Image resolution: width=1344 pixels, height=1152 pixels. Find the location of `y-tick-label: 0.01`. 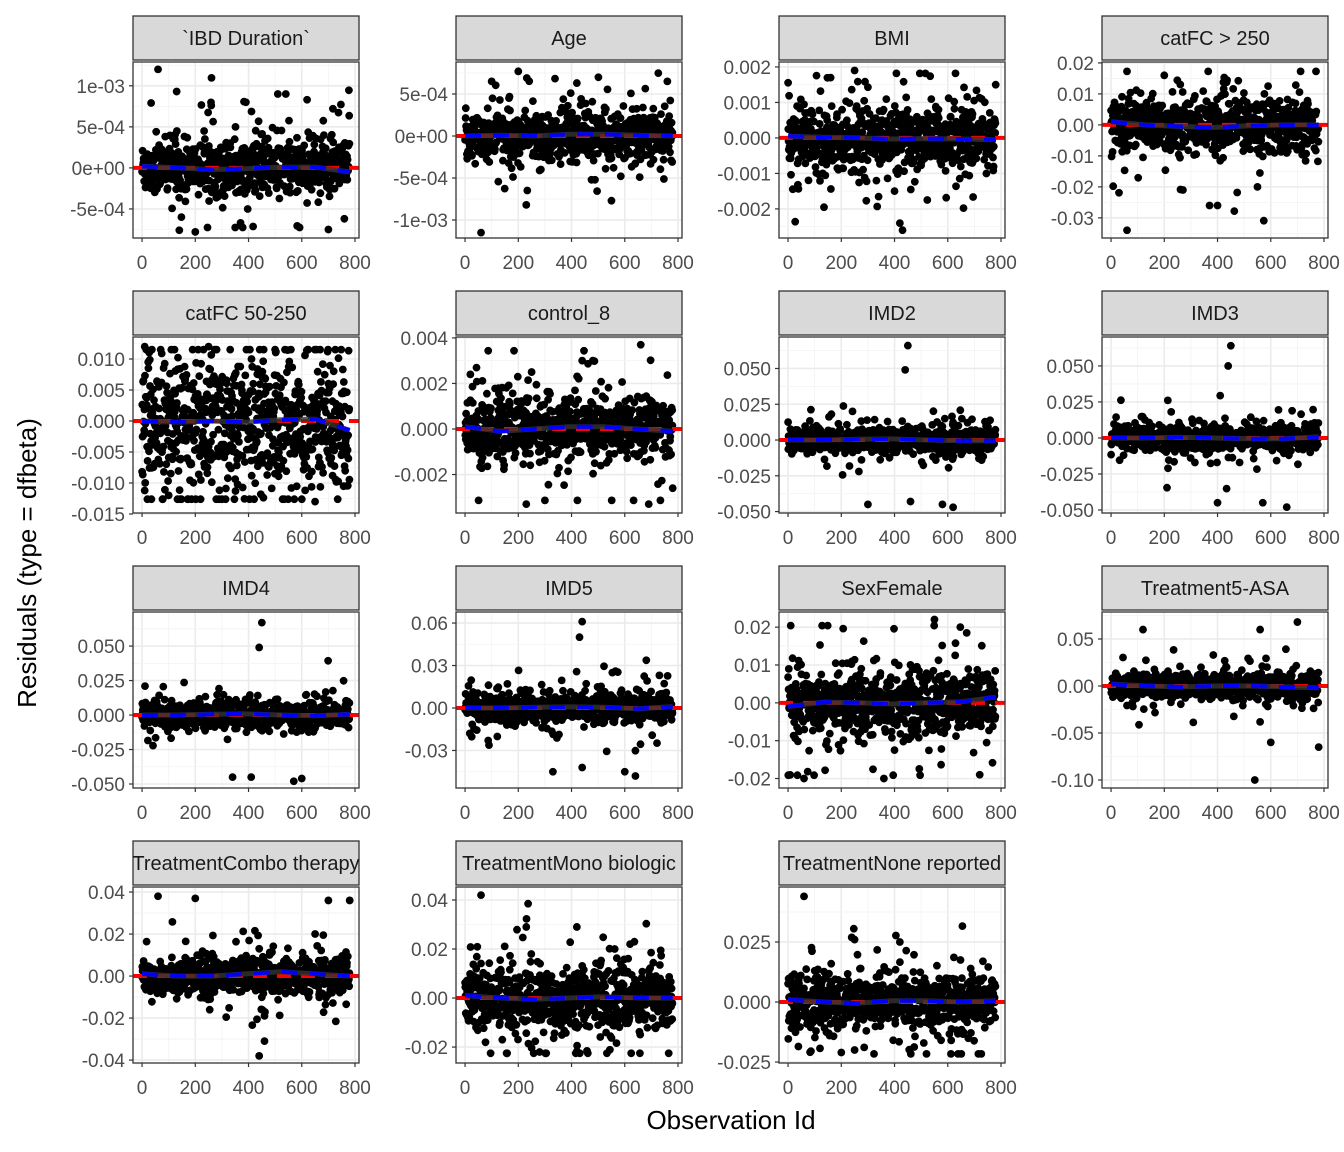

y-tick-label: 0.01 is located at coordinates (1075, 95).